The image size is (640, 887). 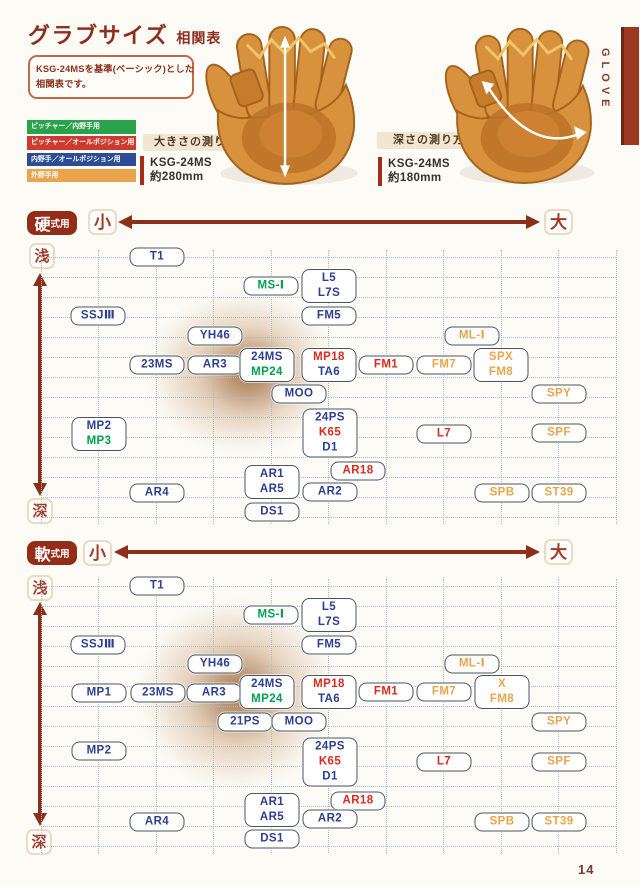 What do you see at coordinates (285, 106) in the screenshot?
I see `size-arrow` at bounding box center [285, 106].